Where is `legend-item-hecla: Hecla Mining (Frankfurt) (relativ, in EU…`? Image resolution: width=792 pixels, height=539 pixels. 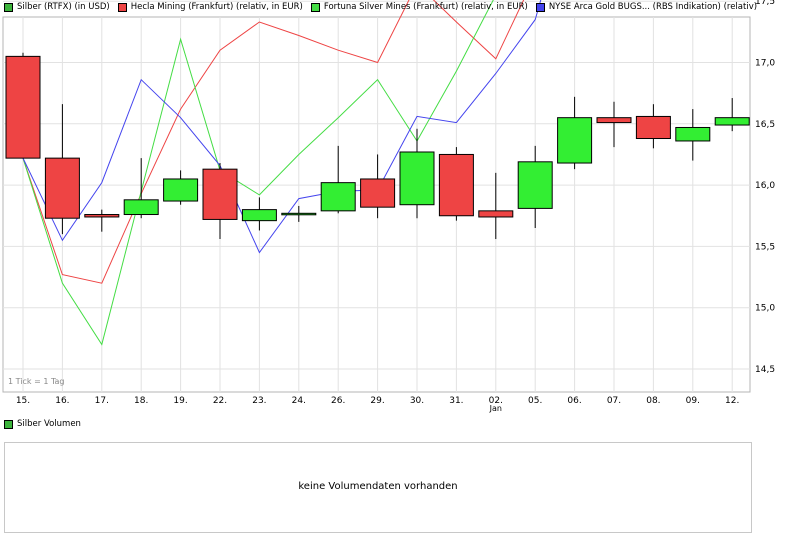 legend-item-hecla: Hecla Mining (Frankfurt) (relativ, in EU… is located at coordinates (210, 7).